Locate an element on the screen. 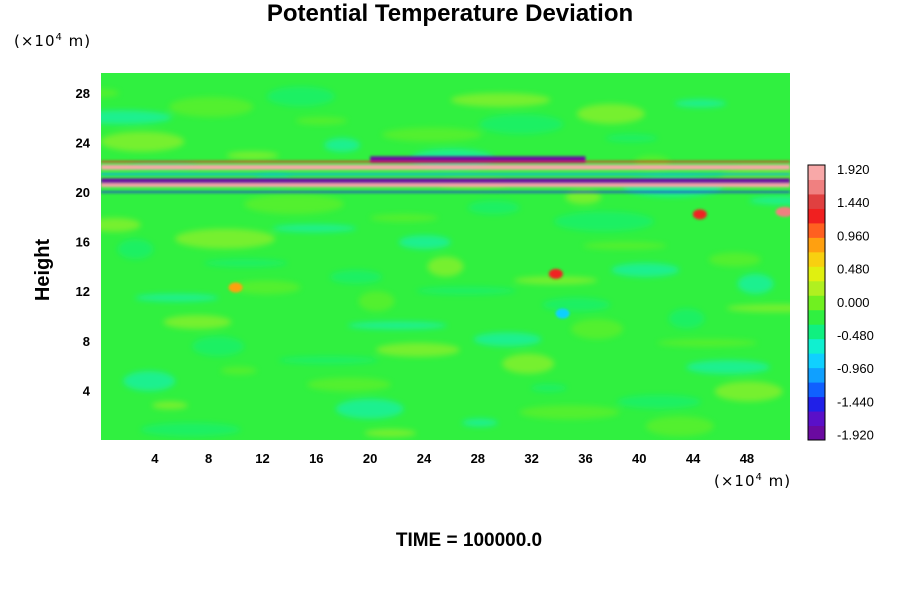 This screenshot has width=900, height=600. x-tick-label: 20 is located at coordinates (370, 458).